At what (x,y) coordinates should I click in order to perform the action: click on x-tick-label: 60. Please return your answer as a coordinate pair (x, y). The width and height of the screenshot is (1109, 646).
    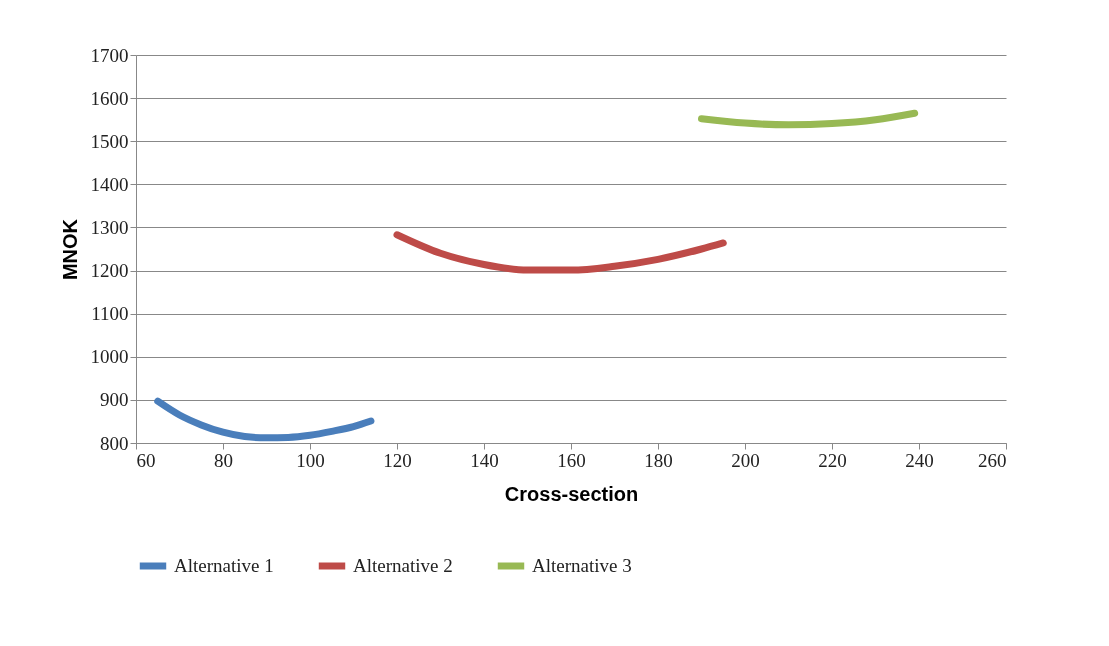
    Looking at the image, I should click on (146, 460).